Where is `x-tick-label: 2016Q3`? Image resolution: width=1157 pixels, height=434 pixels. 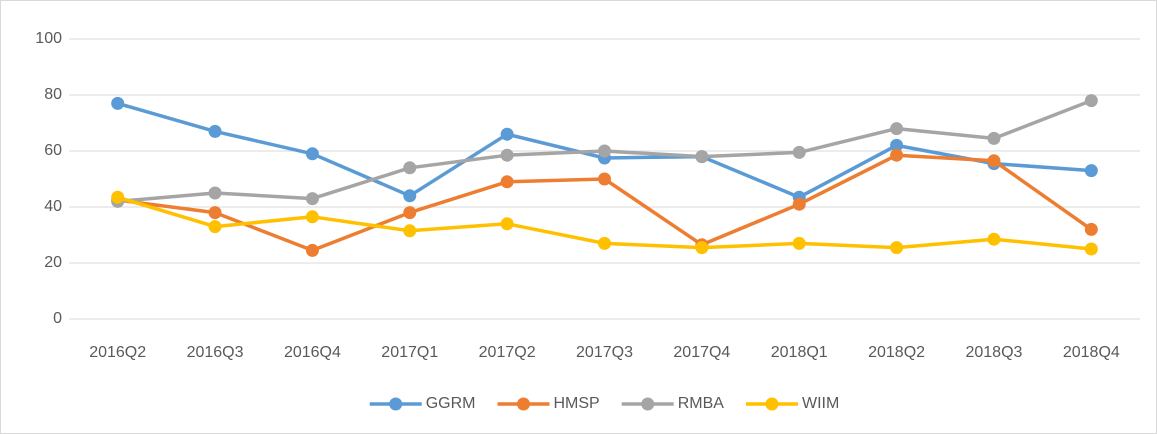
x-tick-label: 2016Q3 is located at coordinates (215, 352).